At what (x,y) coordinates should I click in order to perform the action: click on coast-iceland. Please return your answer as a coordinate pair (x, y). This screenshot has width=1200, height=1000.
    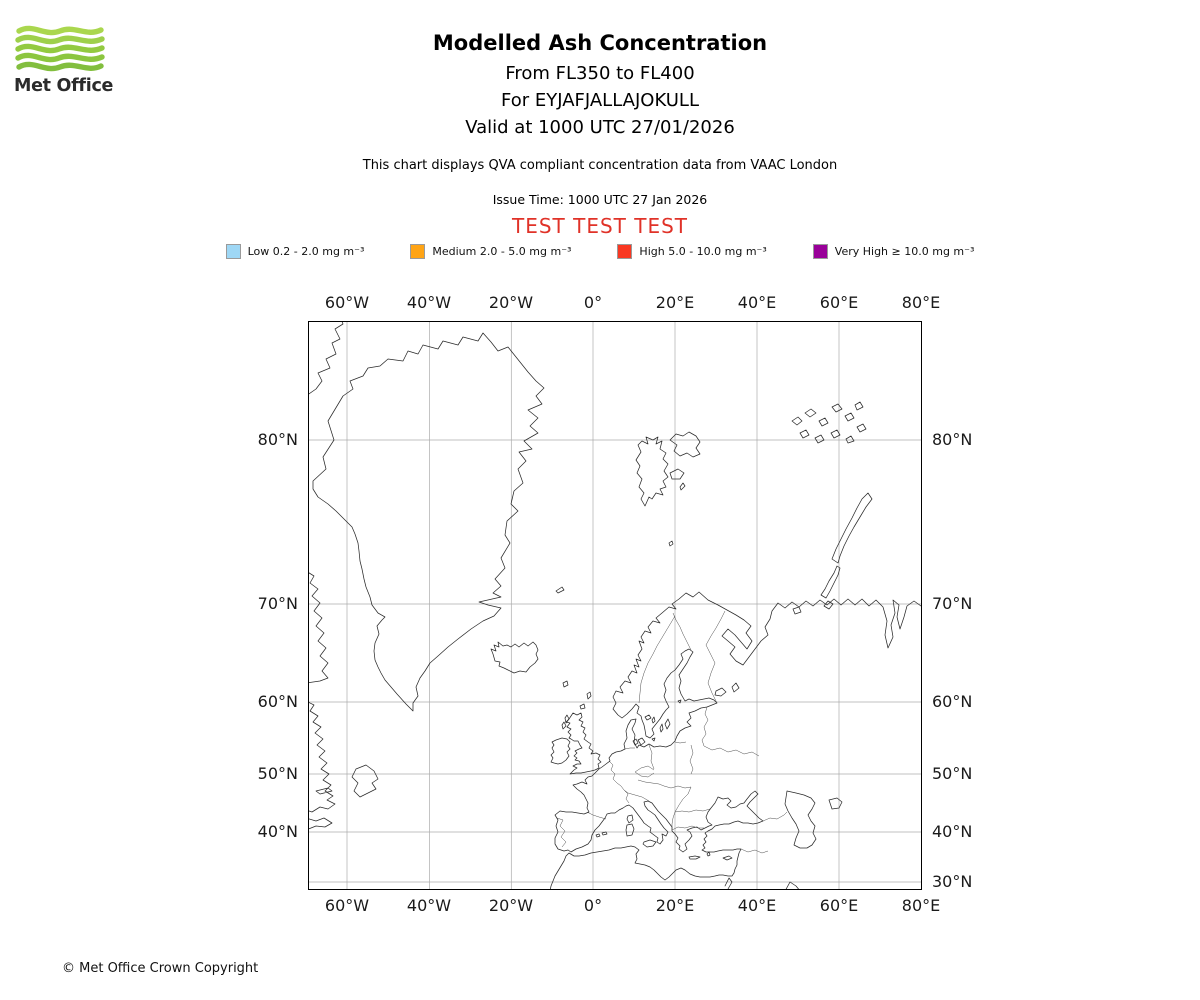
    Looking at the image, I should click on (541, 658).